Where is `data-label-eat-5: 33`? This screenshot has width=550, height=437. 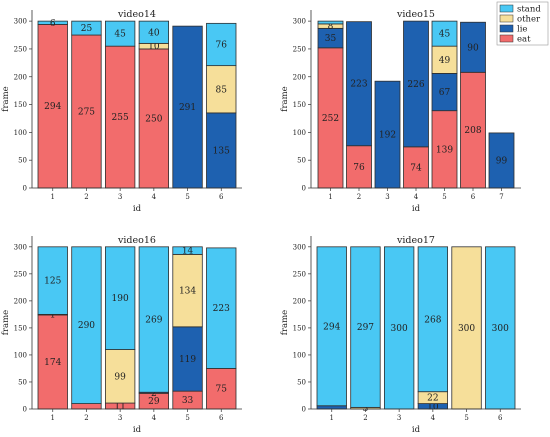
data-label-eat-5: 33 is located at coordinates (188, 401).